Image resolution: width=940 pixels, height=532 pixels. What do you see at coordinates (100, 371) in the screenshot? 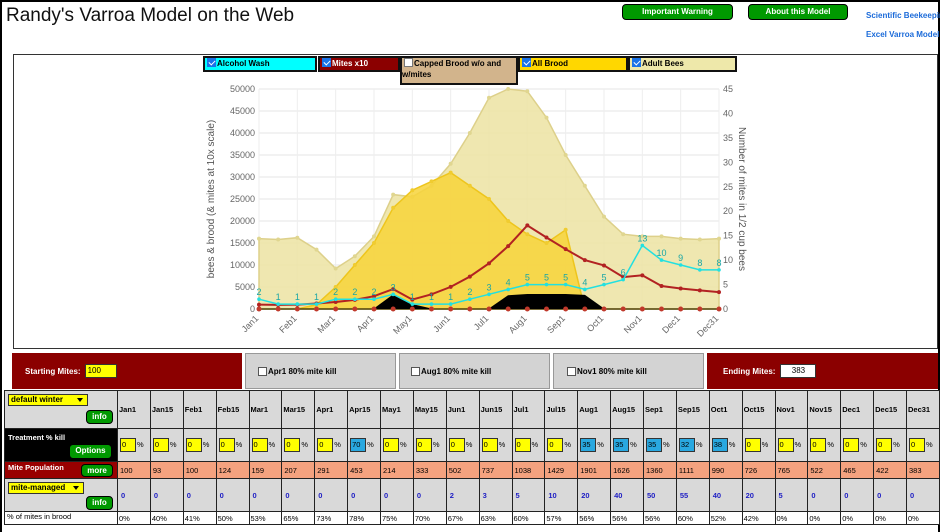
I see `starting-mites-input: 100` at bounding box center [100, 371].